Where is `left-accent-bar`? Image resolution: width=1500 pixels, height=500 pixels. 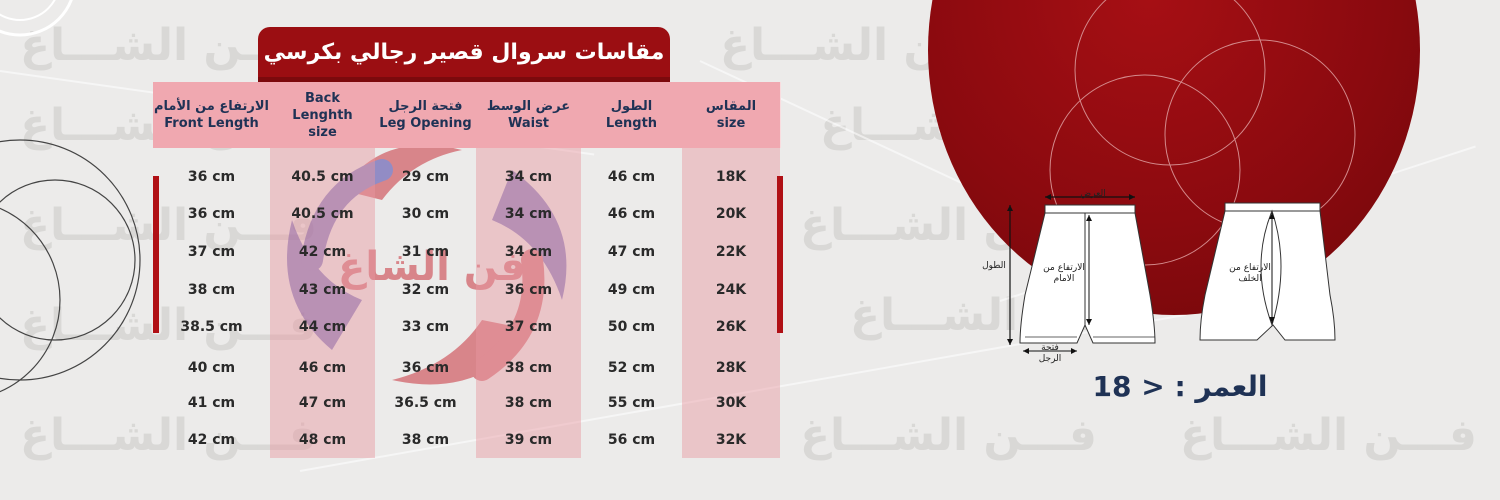
left-accent-bar is located at coordinates (156, 254).